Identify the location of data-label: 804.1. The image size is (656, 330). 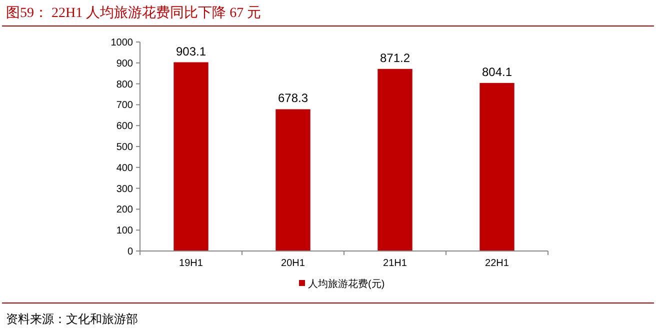
(497, 71).